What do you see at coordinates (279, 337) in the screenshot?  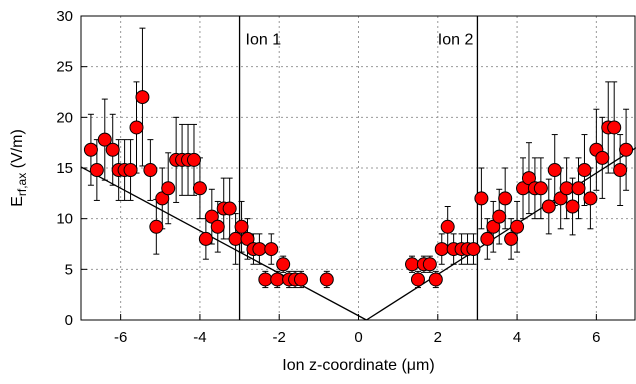 I see `x-tick-label: -2` at bounding box center [279, 337].